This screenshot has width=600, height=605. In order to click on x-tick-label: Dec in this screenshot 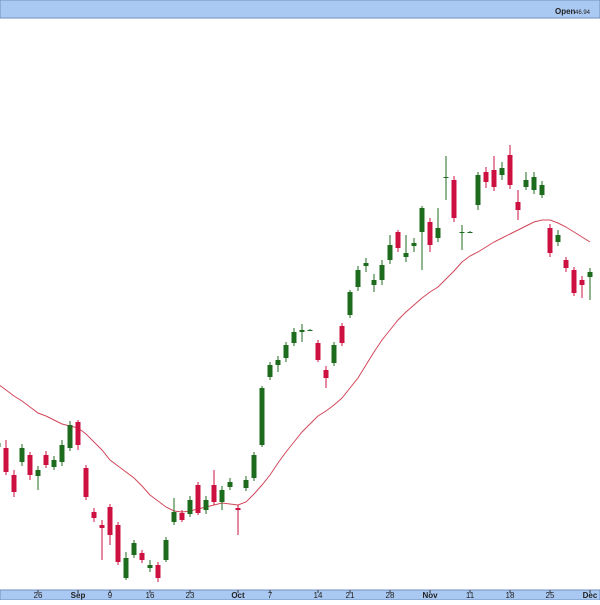, I will do `click(590, 595)`.